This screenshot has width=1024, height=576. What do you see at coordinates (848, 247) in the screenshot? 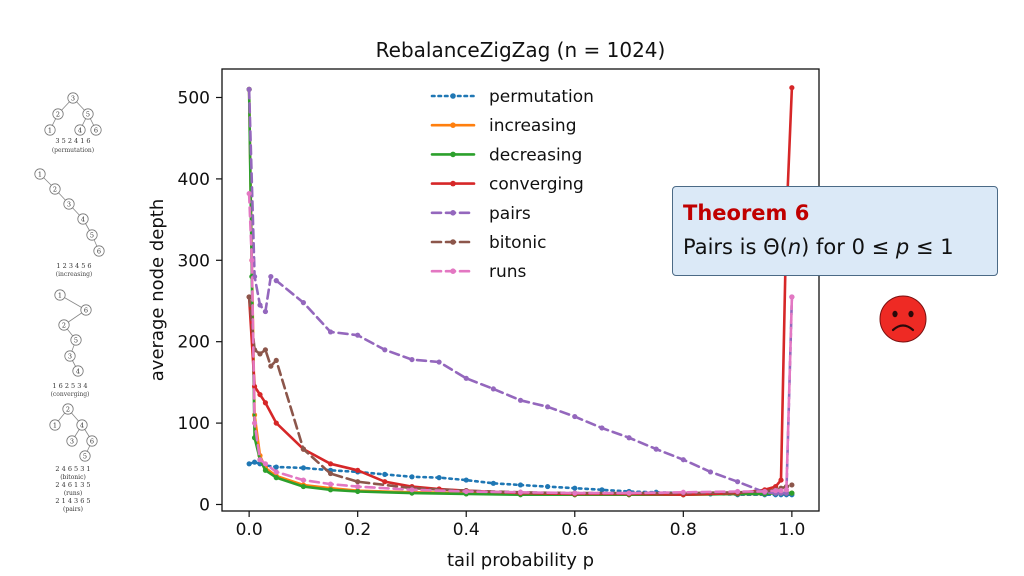
I see `theorem-body-mid: ) for 0 ≤` at bounding box center [848, 247].